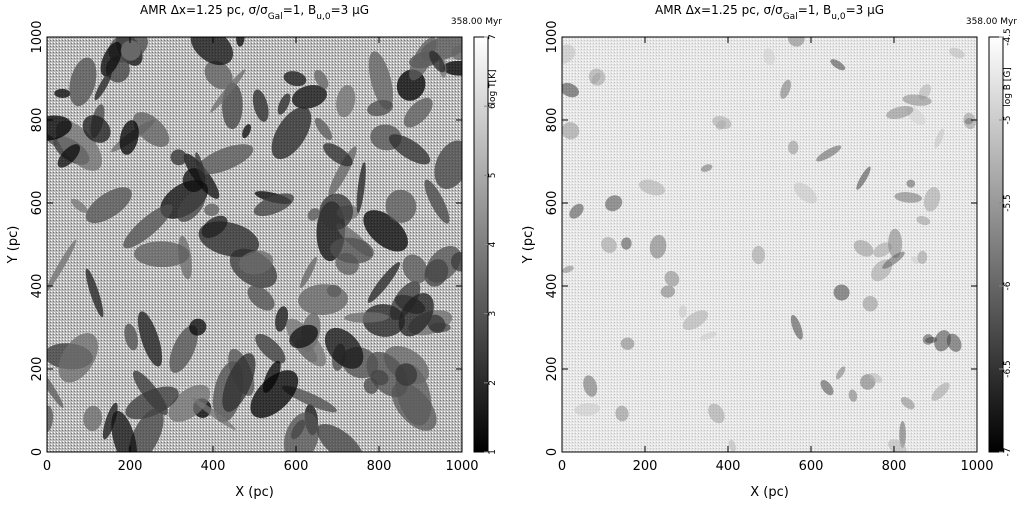 Image resolution: width=1026 pixels, height=508 pixels. I want to click on colorbar-label: log B [G], so click(1008, 87).